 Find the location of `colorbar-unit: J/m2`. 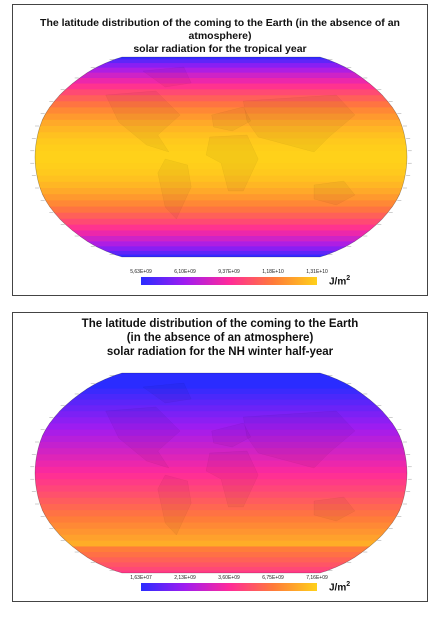

colorbar-unit: J/m2 is located at coordinates (339, 281).